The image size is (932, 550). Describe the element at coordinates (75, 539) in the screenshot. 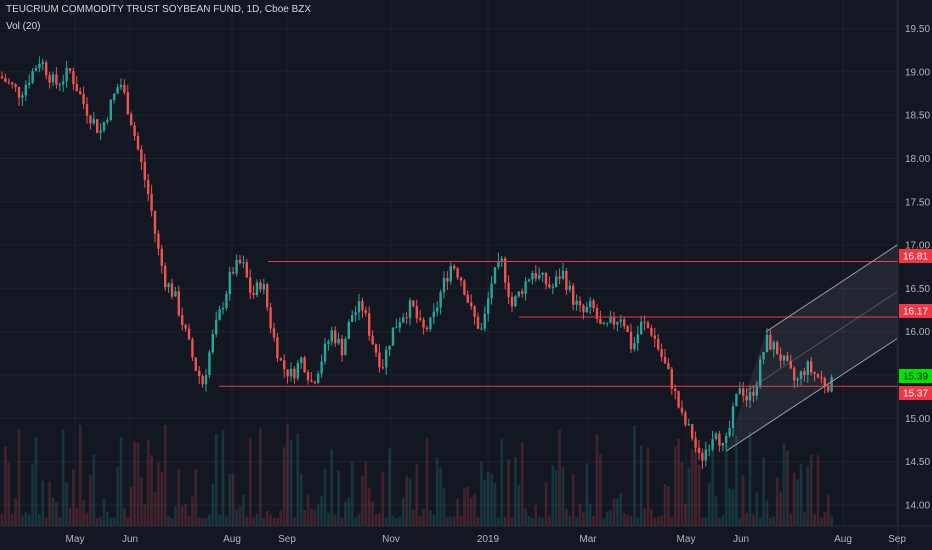

I see `x-tick-label: May` at that location.